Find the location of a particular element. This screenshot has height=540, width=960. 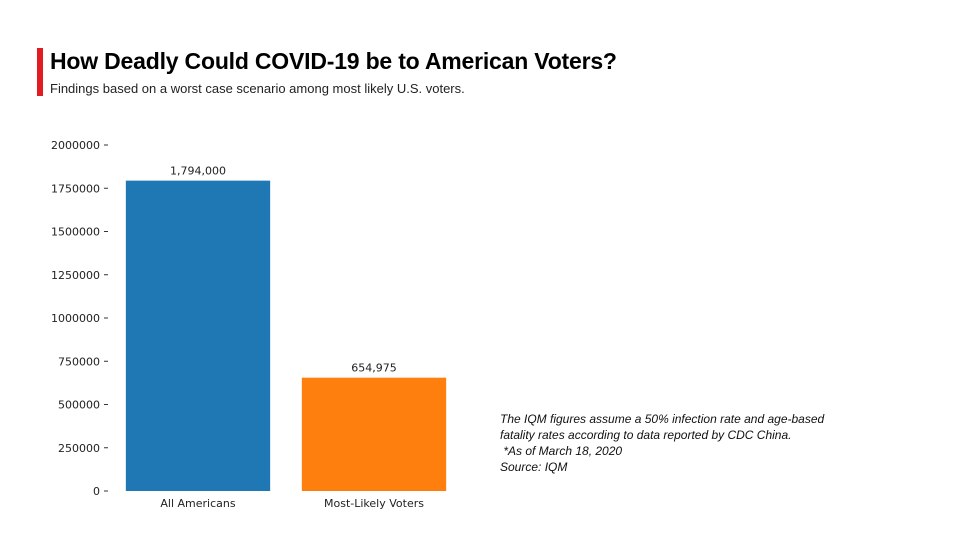

footnote-source: Source: IQM is located at coordinates (534, 467).